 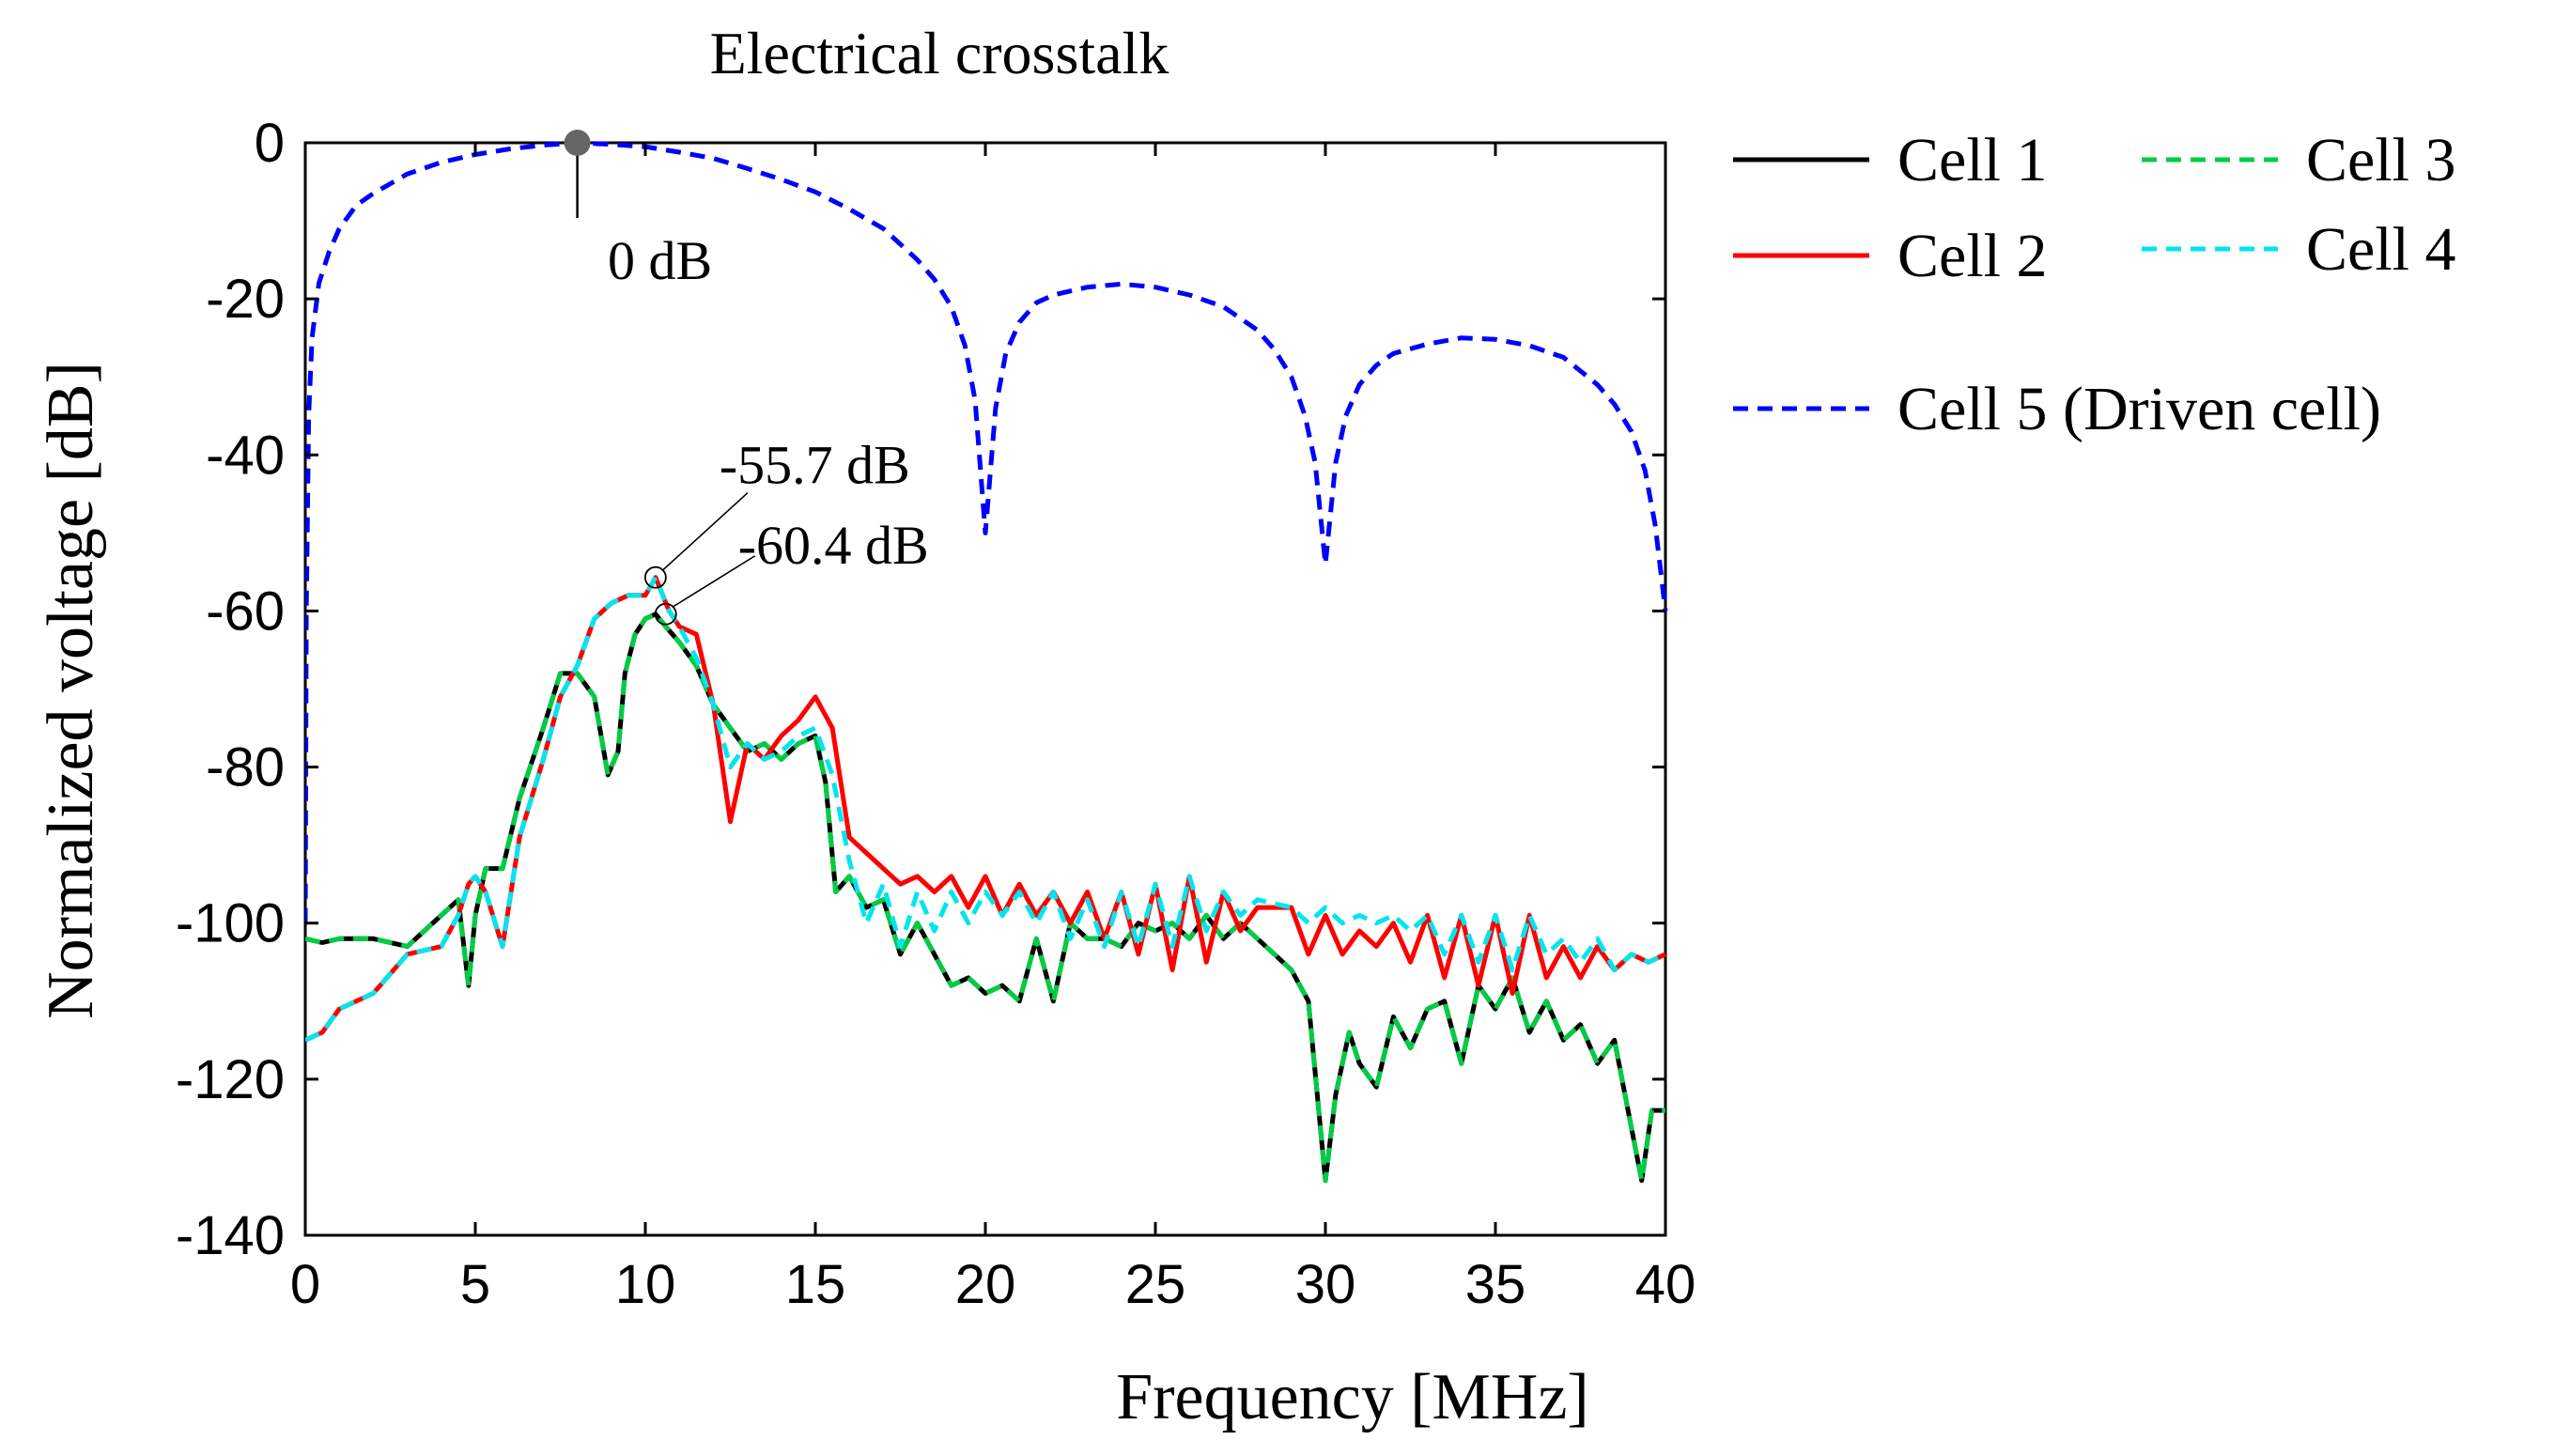 What do you see at coordinates (1972, 160) in the screenshot?
I see `legend-label: Cell 1` at bounding box center [1972, 160].